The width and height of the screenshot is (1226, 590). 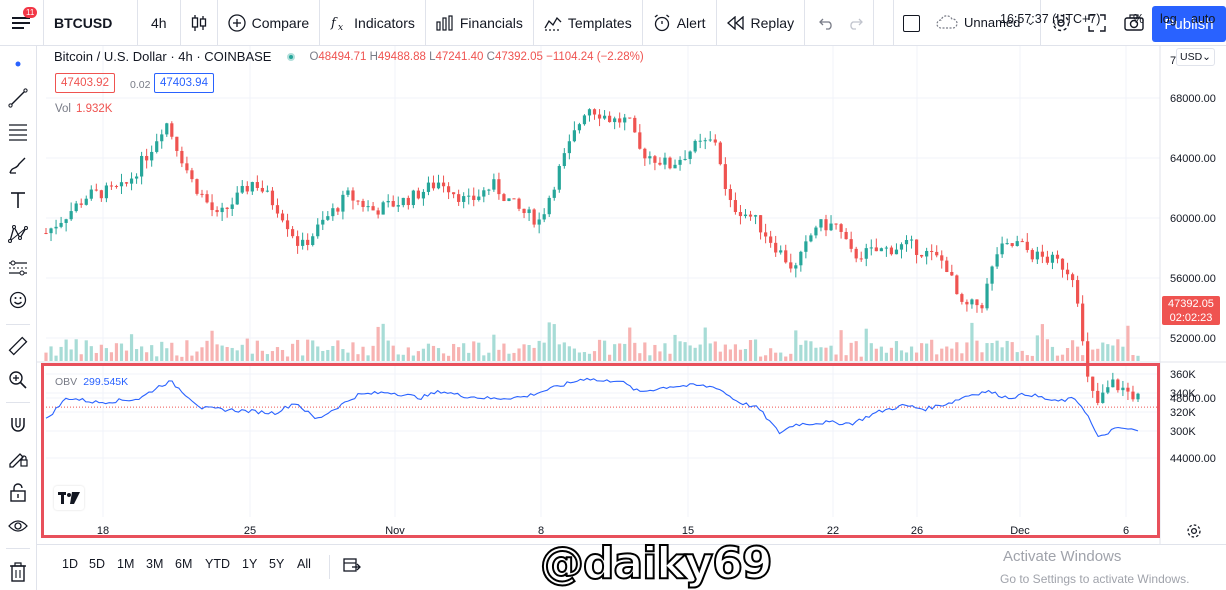 I want to click on undo-button, so click(x=823, y=23).